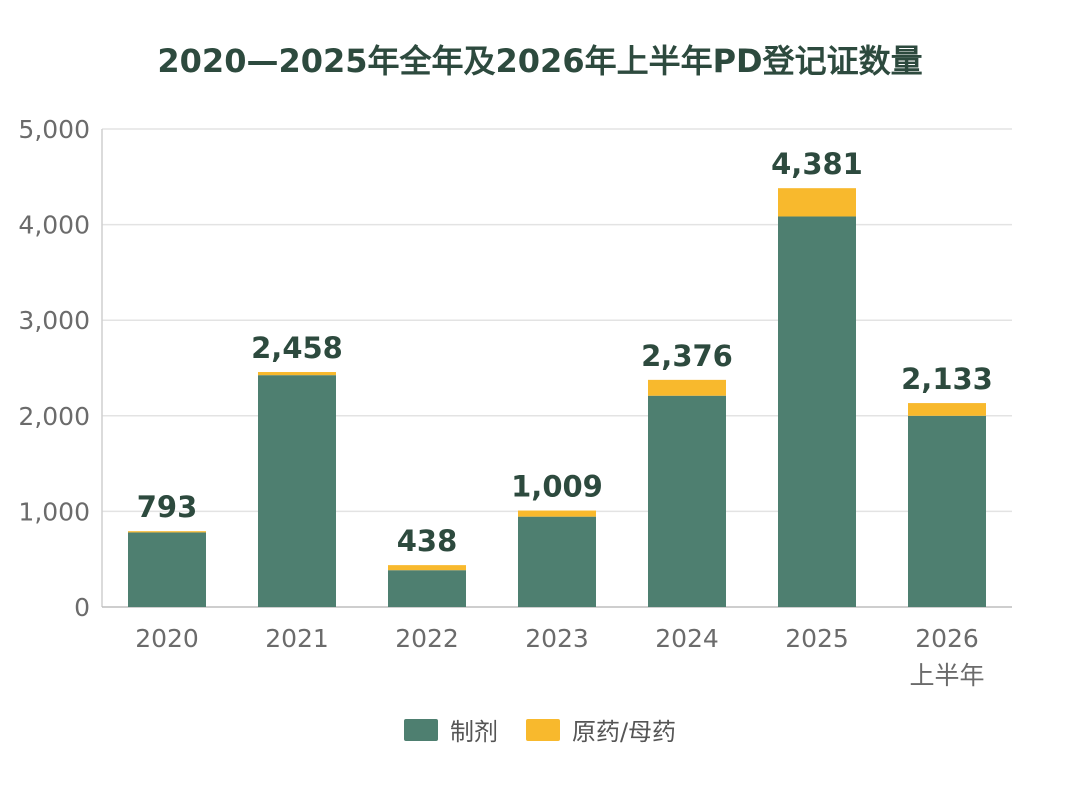  What do you see at coordinates (473, 732) in the screenshot?
I see `legend-label-formulation: 制剂` at bounding box center [473, 732].